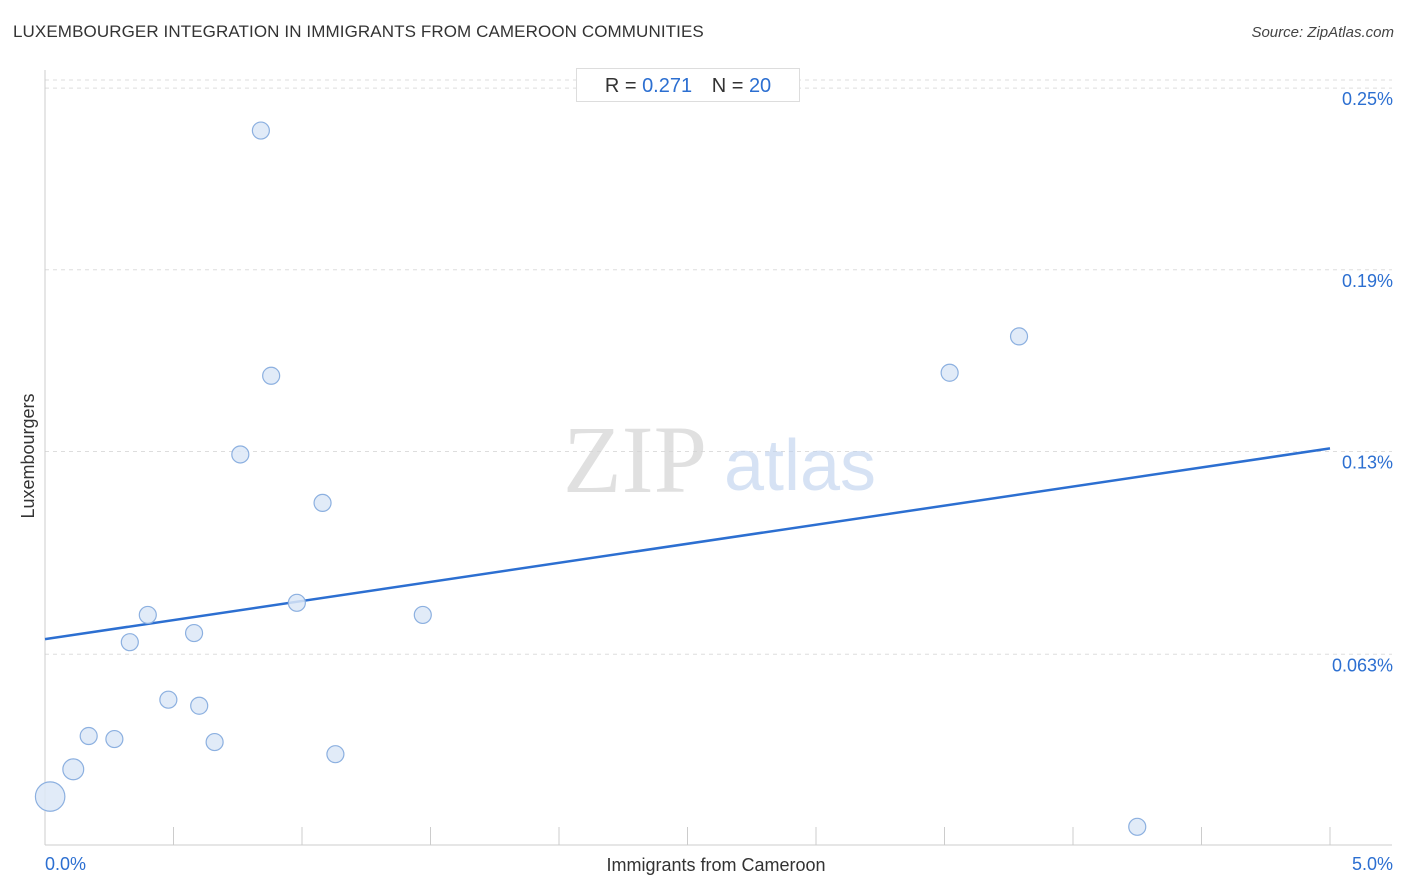  What do you see at coordinates (1322, 32) in the screenshot?
I see `source-label: Source: ZipAtlas.com` at bounding box center [1322, 32].